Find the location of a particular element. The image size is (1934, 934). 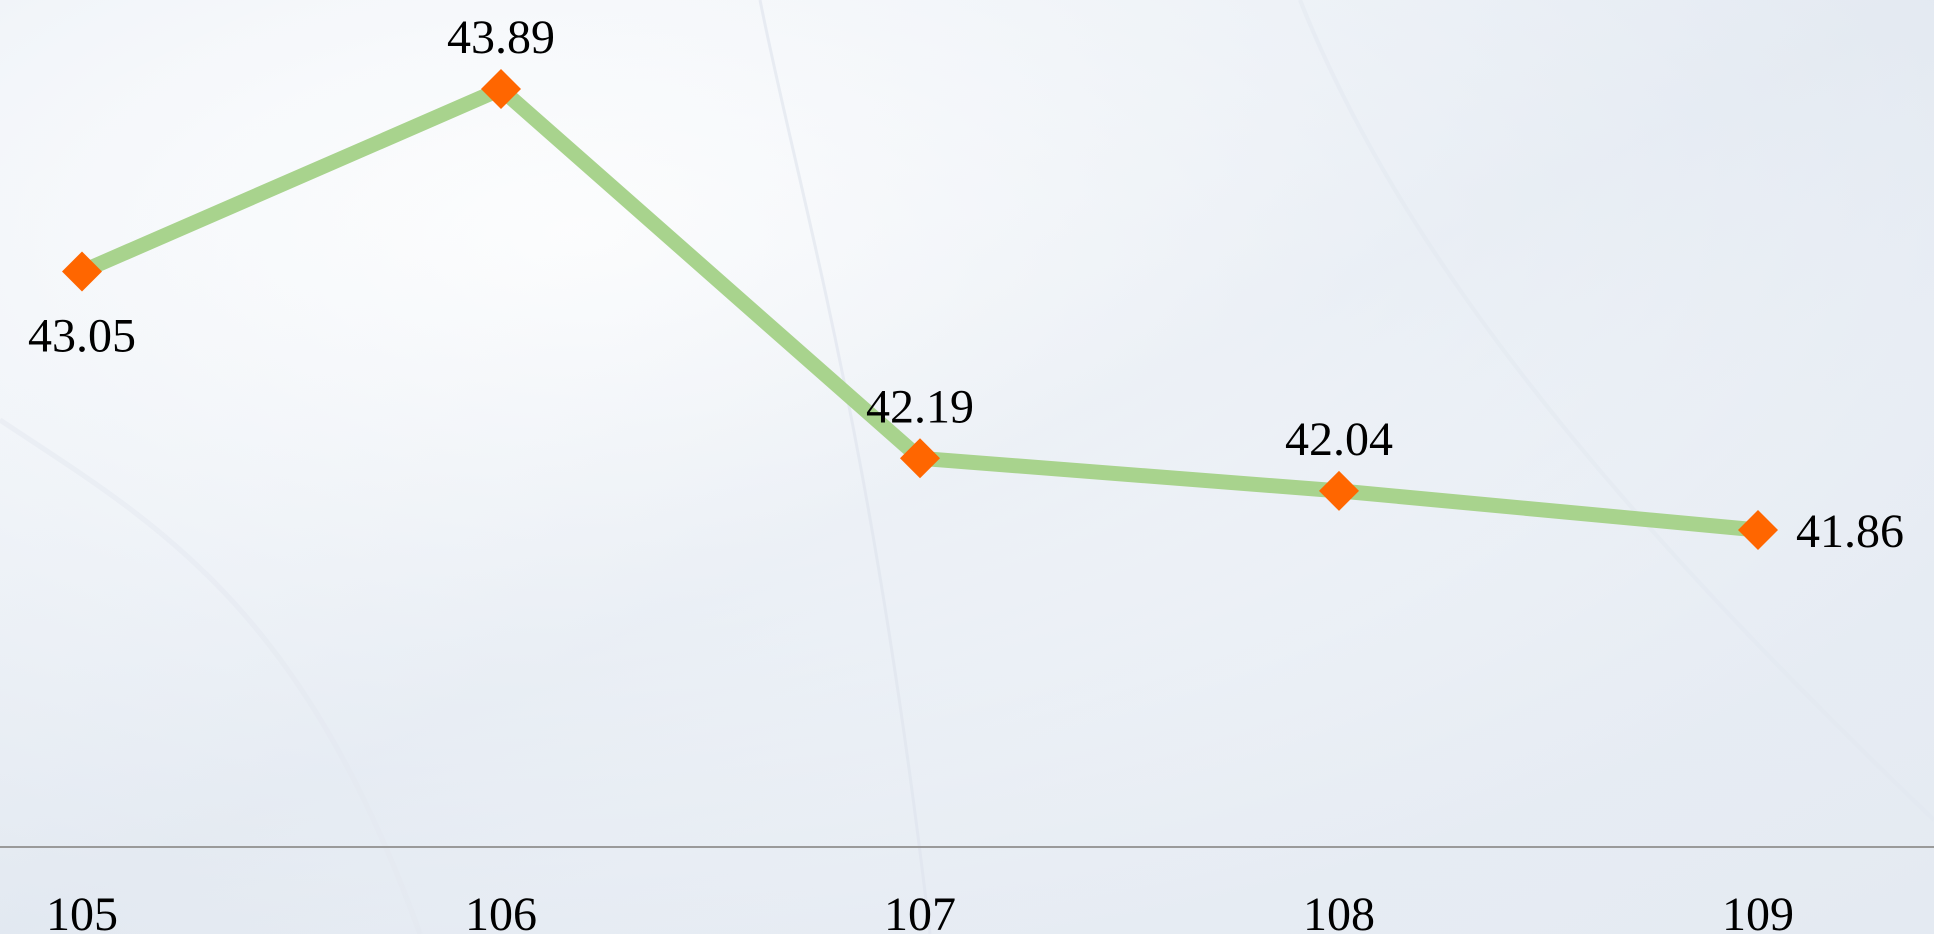

data-label: 43.05 is located at coordinates (82, 336).